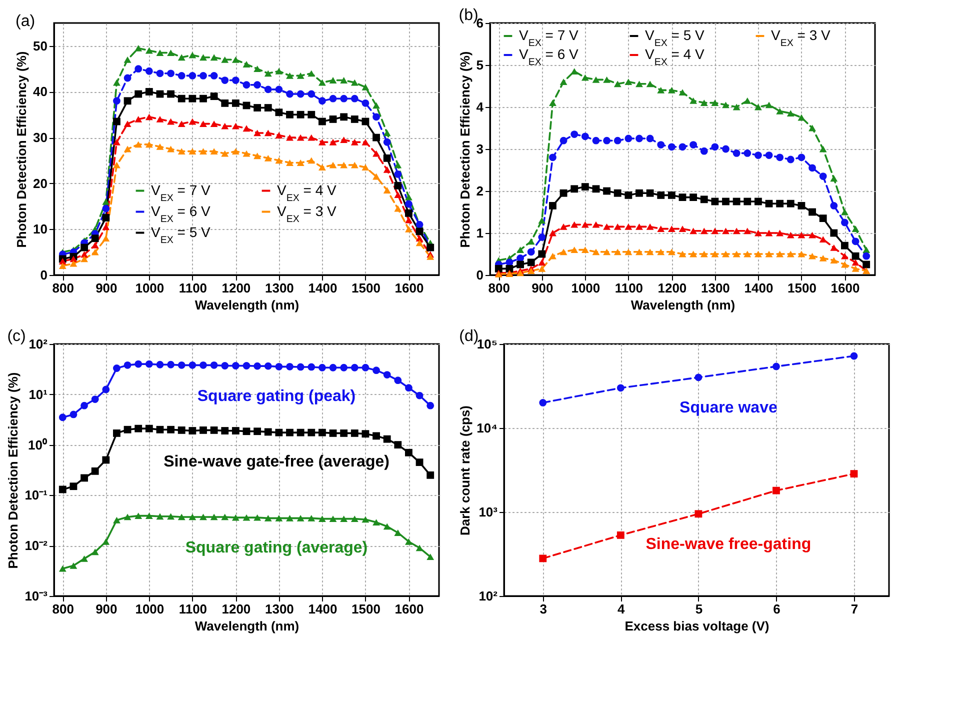  Describe the element at coordinates (38, 394) in the screenshot. I see `y-tick-label: 10¹` at that location.